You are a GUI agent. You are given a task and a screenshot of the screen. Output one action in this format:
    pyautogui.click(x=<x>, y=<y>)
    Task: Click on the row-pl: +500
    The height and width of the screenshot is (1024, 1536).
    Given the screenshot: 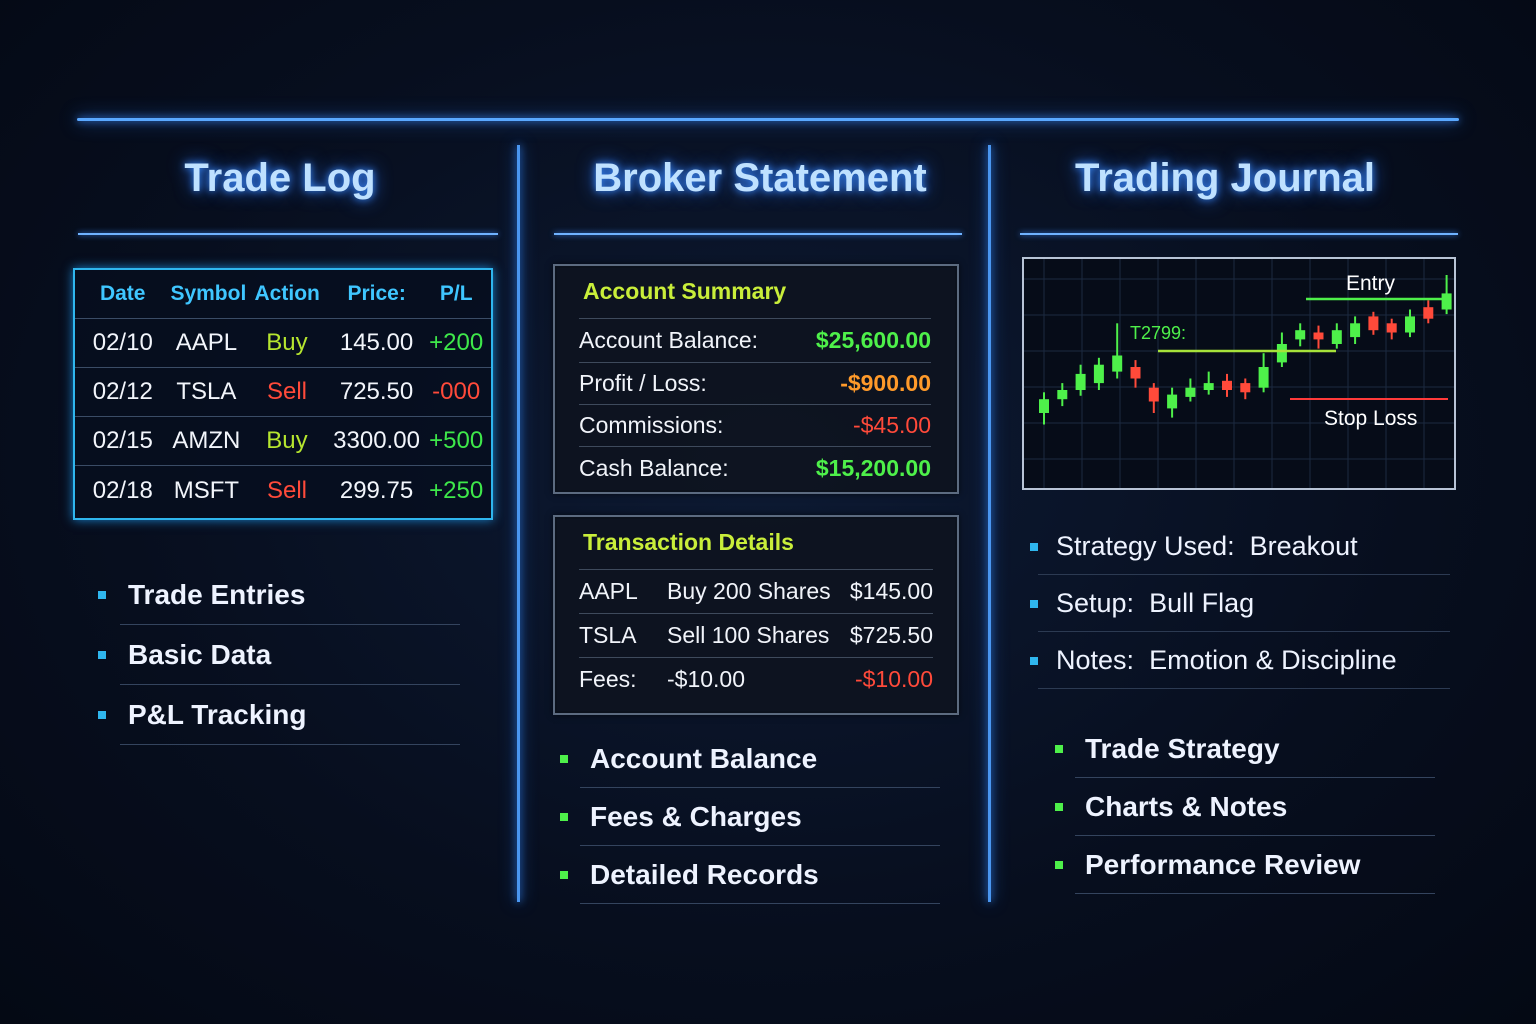 What is the action you would take?
    pyautogui.click(x=456, y=440)
    